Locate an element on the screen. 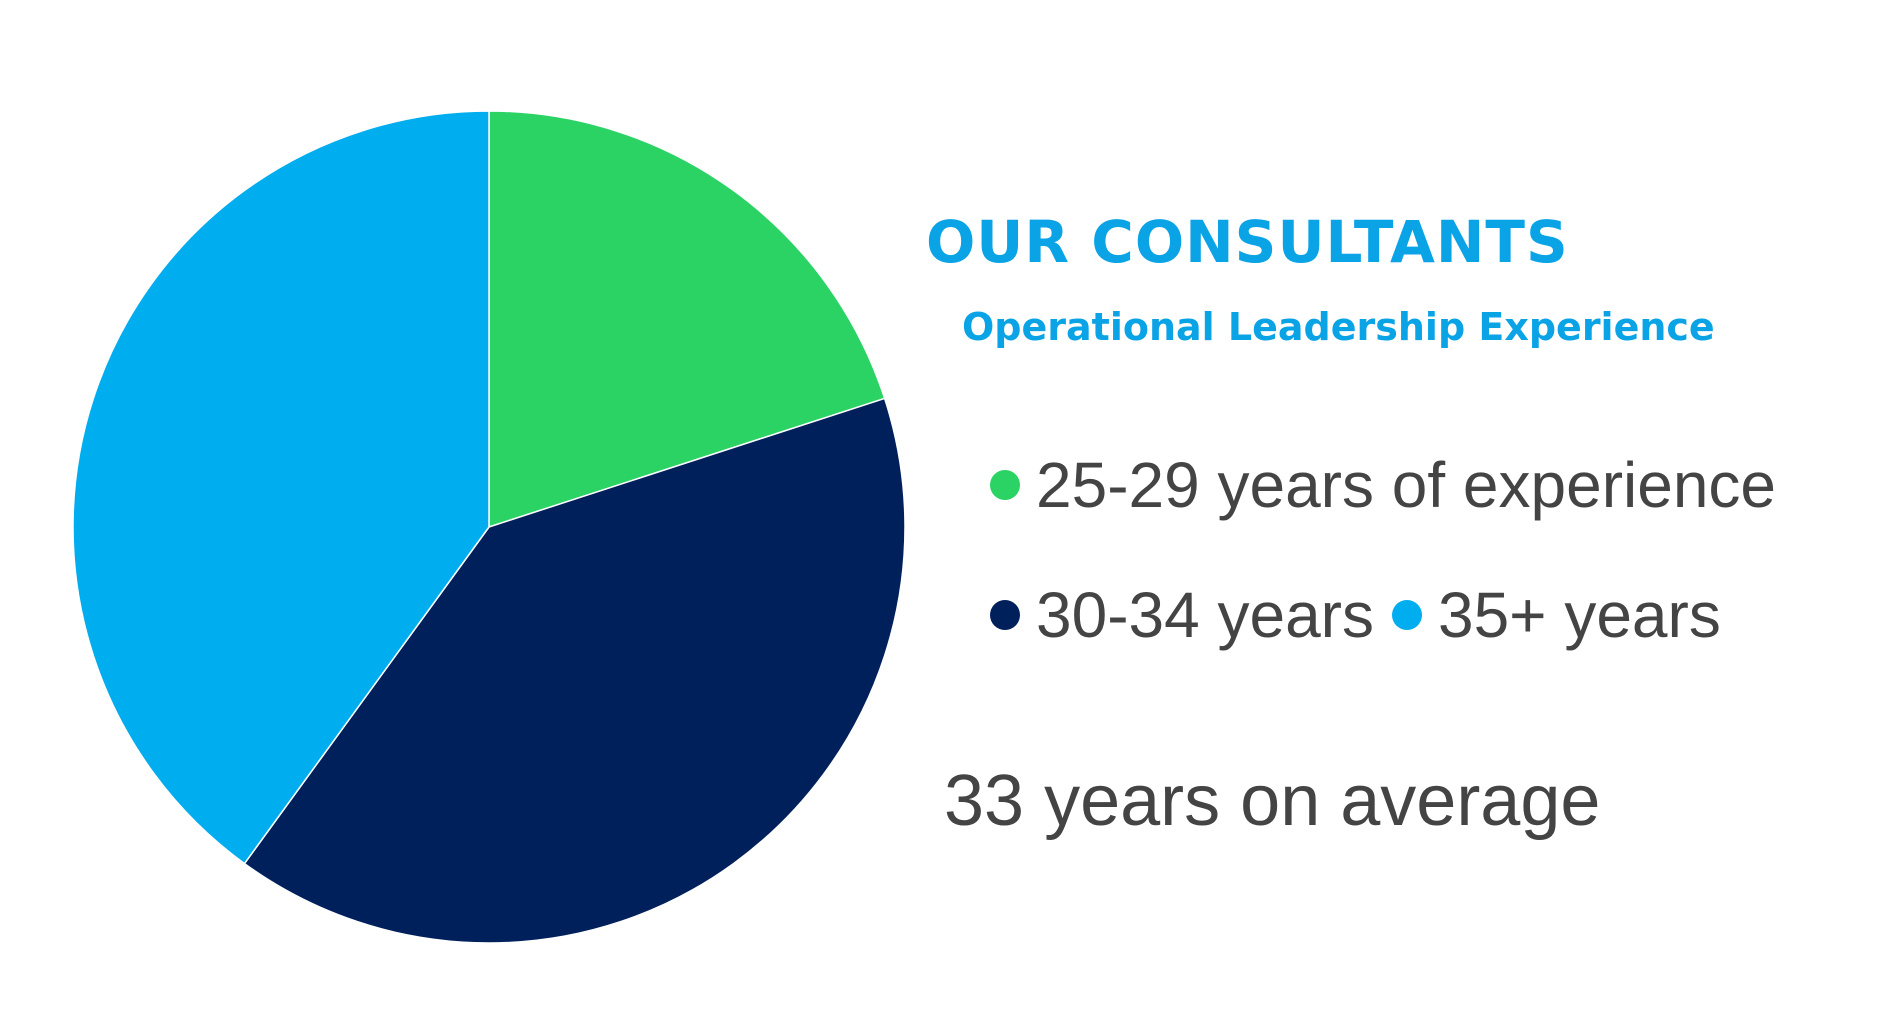 Image resolution: width=1879 pixels, height=1026 pixels. legend-item-25-29: 25-29 years of experience is located at coordinates (1383, 485).